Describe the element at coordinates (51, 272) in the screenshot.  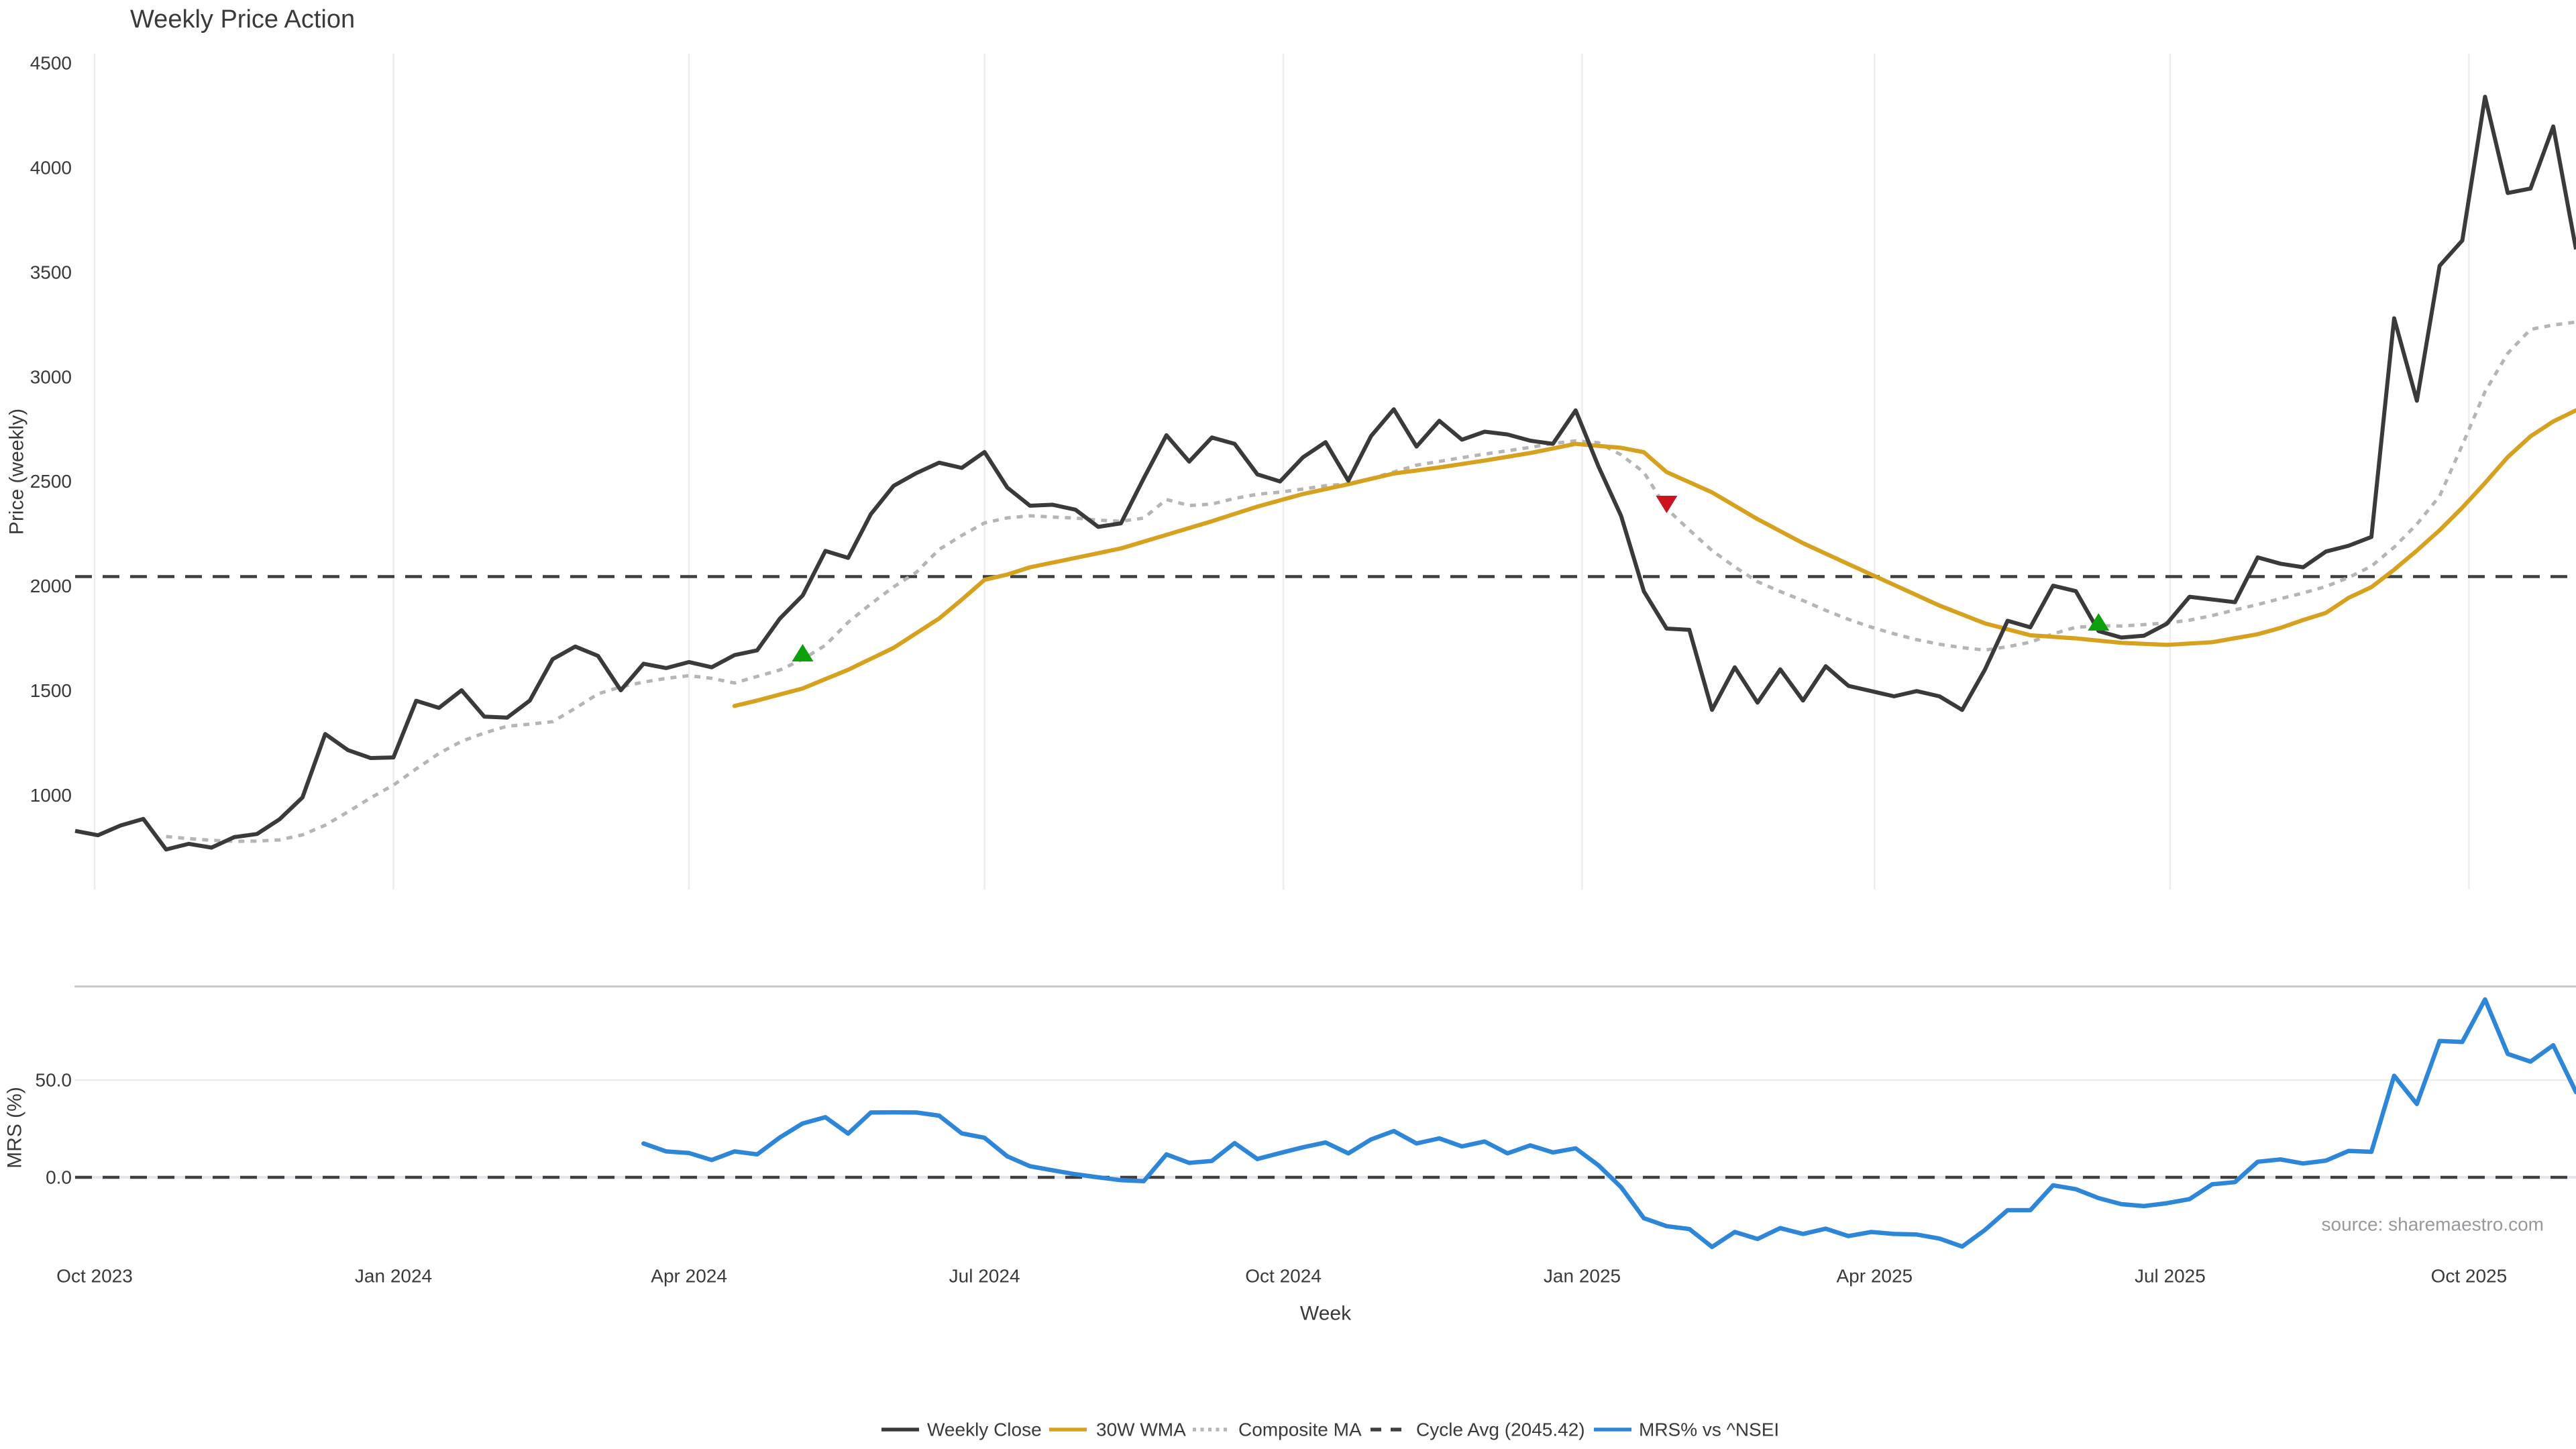
I see `svg-text: 3500` at that location.